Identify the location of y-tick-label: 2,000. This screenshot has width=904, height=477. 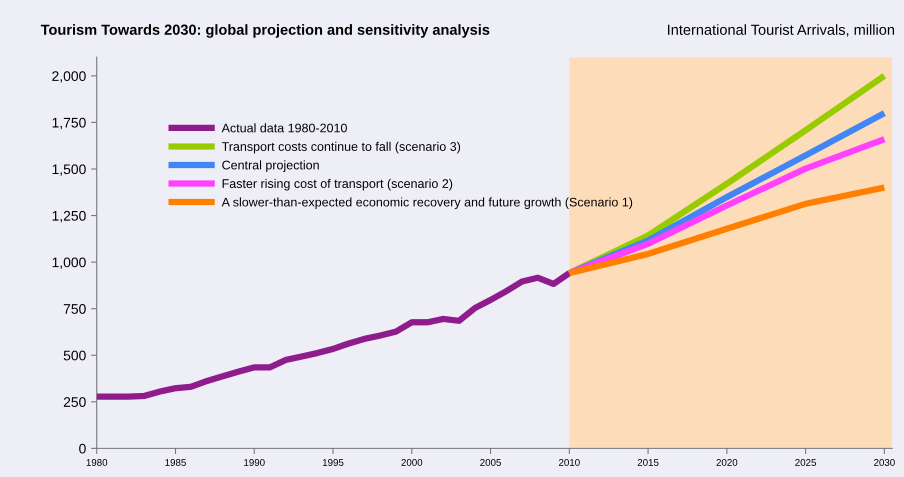
(69, 77).